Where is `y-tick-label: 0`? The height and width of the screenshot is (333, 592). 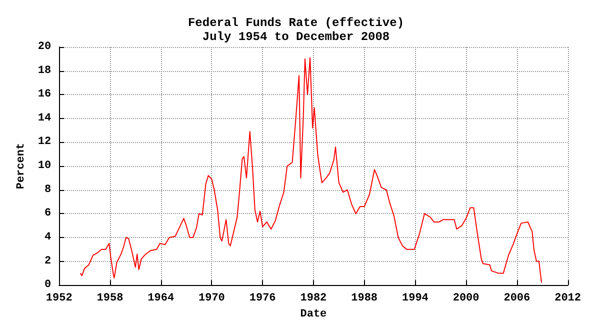
y-tick-label: 0 is located at coordinates (48, 285).